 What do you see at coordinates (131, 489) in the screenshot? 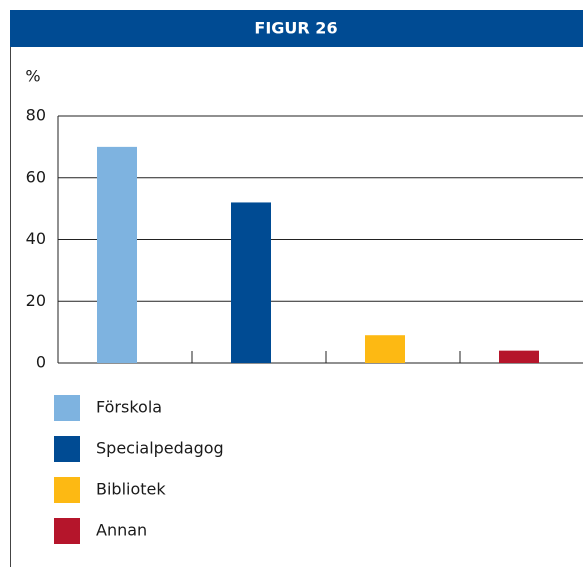
I see `legend-label: Bibliotek` at bounding box center [131, 489].